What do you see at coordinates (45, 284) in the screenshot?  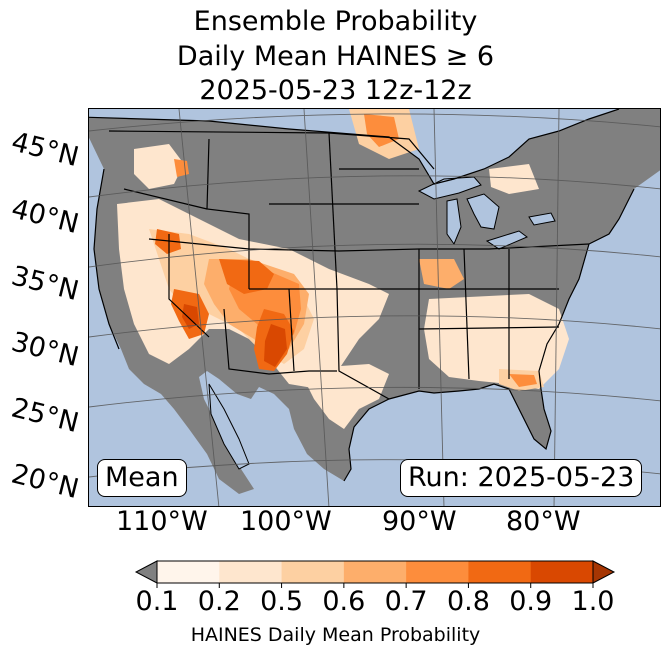 I see `lat-label-35: 35°N` at bounding box center [45, 284].